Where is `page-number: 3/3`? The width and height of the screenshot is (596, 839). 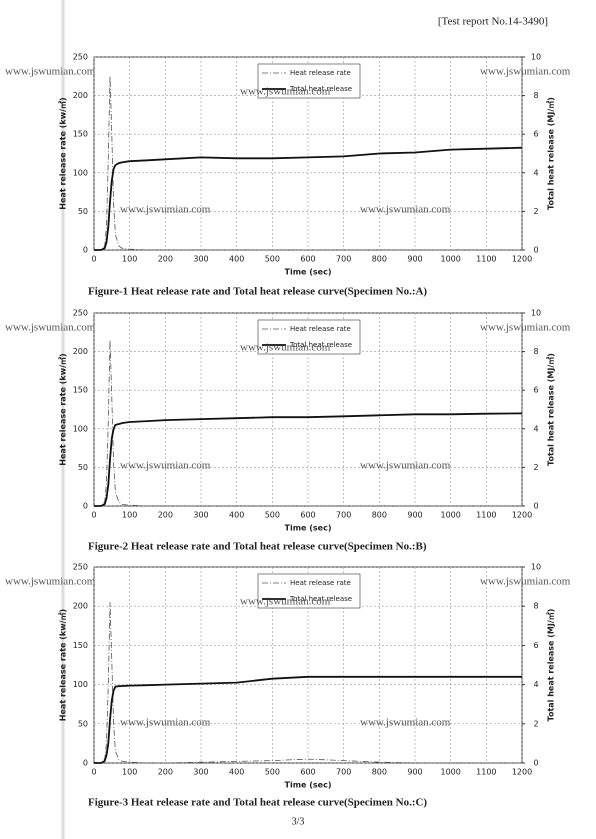
page-number: 3/3 is located at coordinates (298, 821).